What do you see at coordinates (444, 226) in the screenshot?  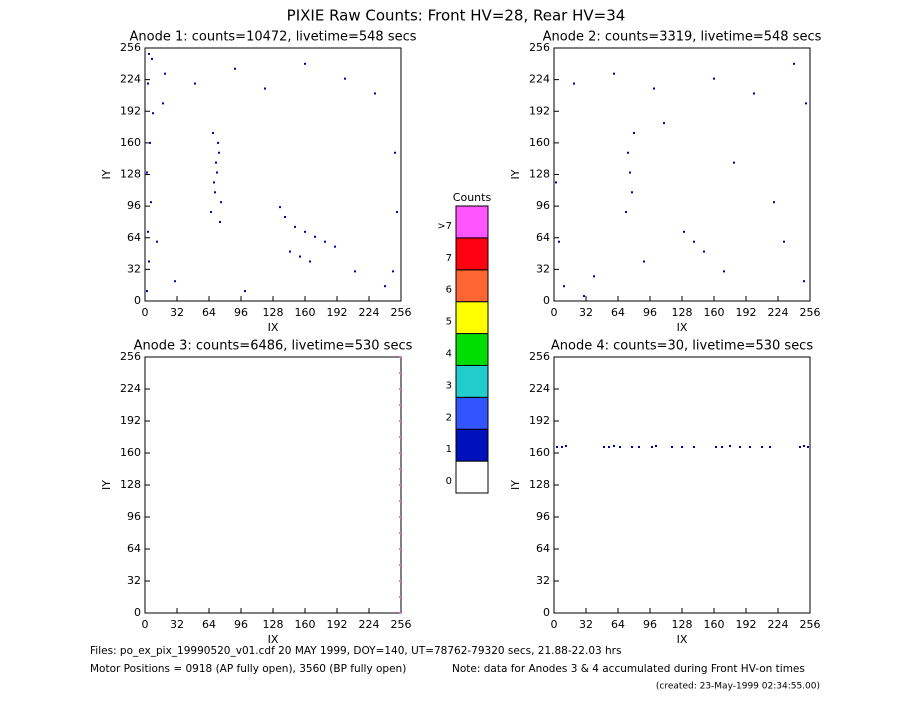 I see `colorbar-label: >7` at bounding box center [444, 226].